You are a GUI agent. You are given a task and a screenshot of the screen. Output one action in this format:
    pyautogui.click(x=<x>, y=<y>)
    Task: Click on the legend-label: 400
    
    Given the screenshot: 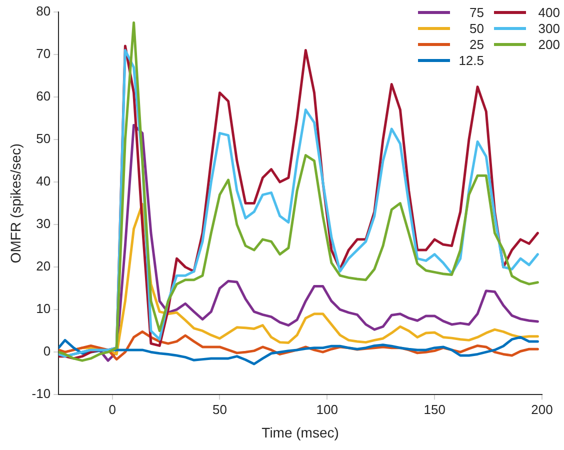 What is the action you would take?
    pyautogui.click(x=548, y=12)
    